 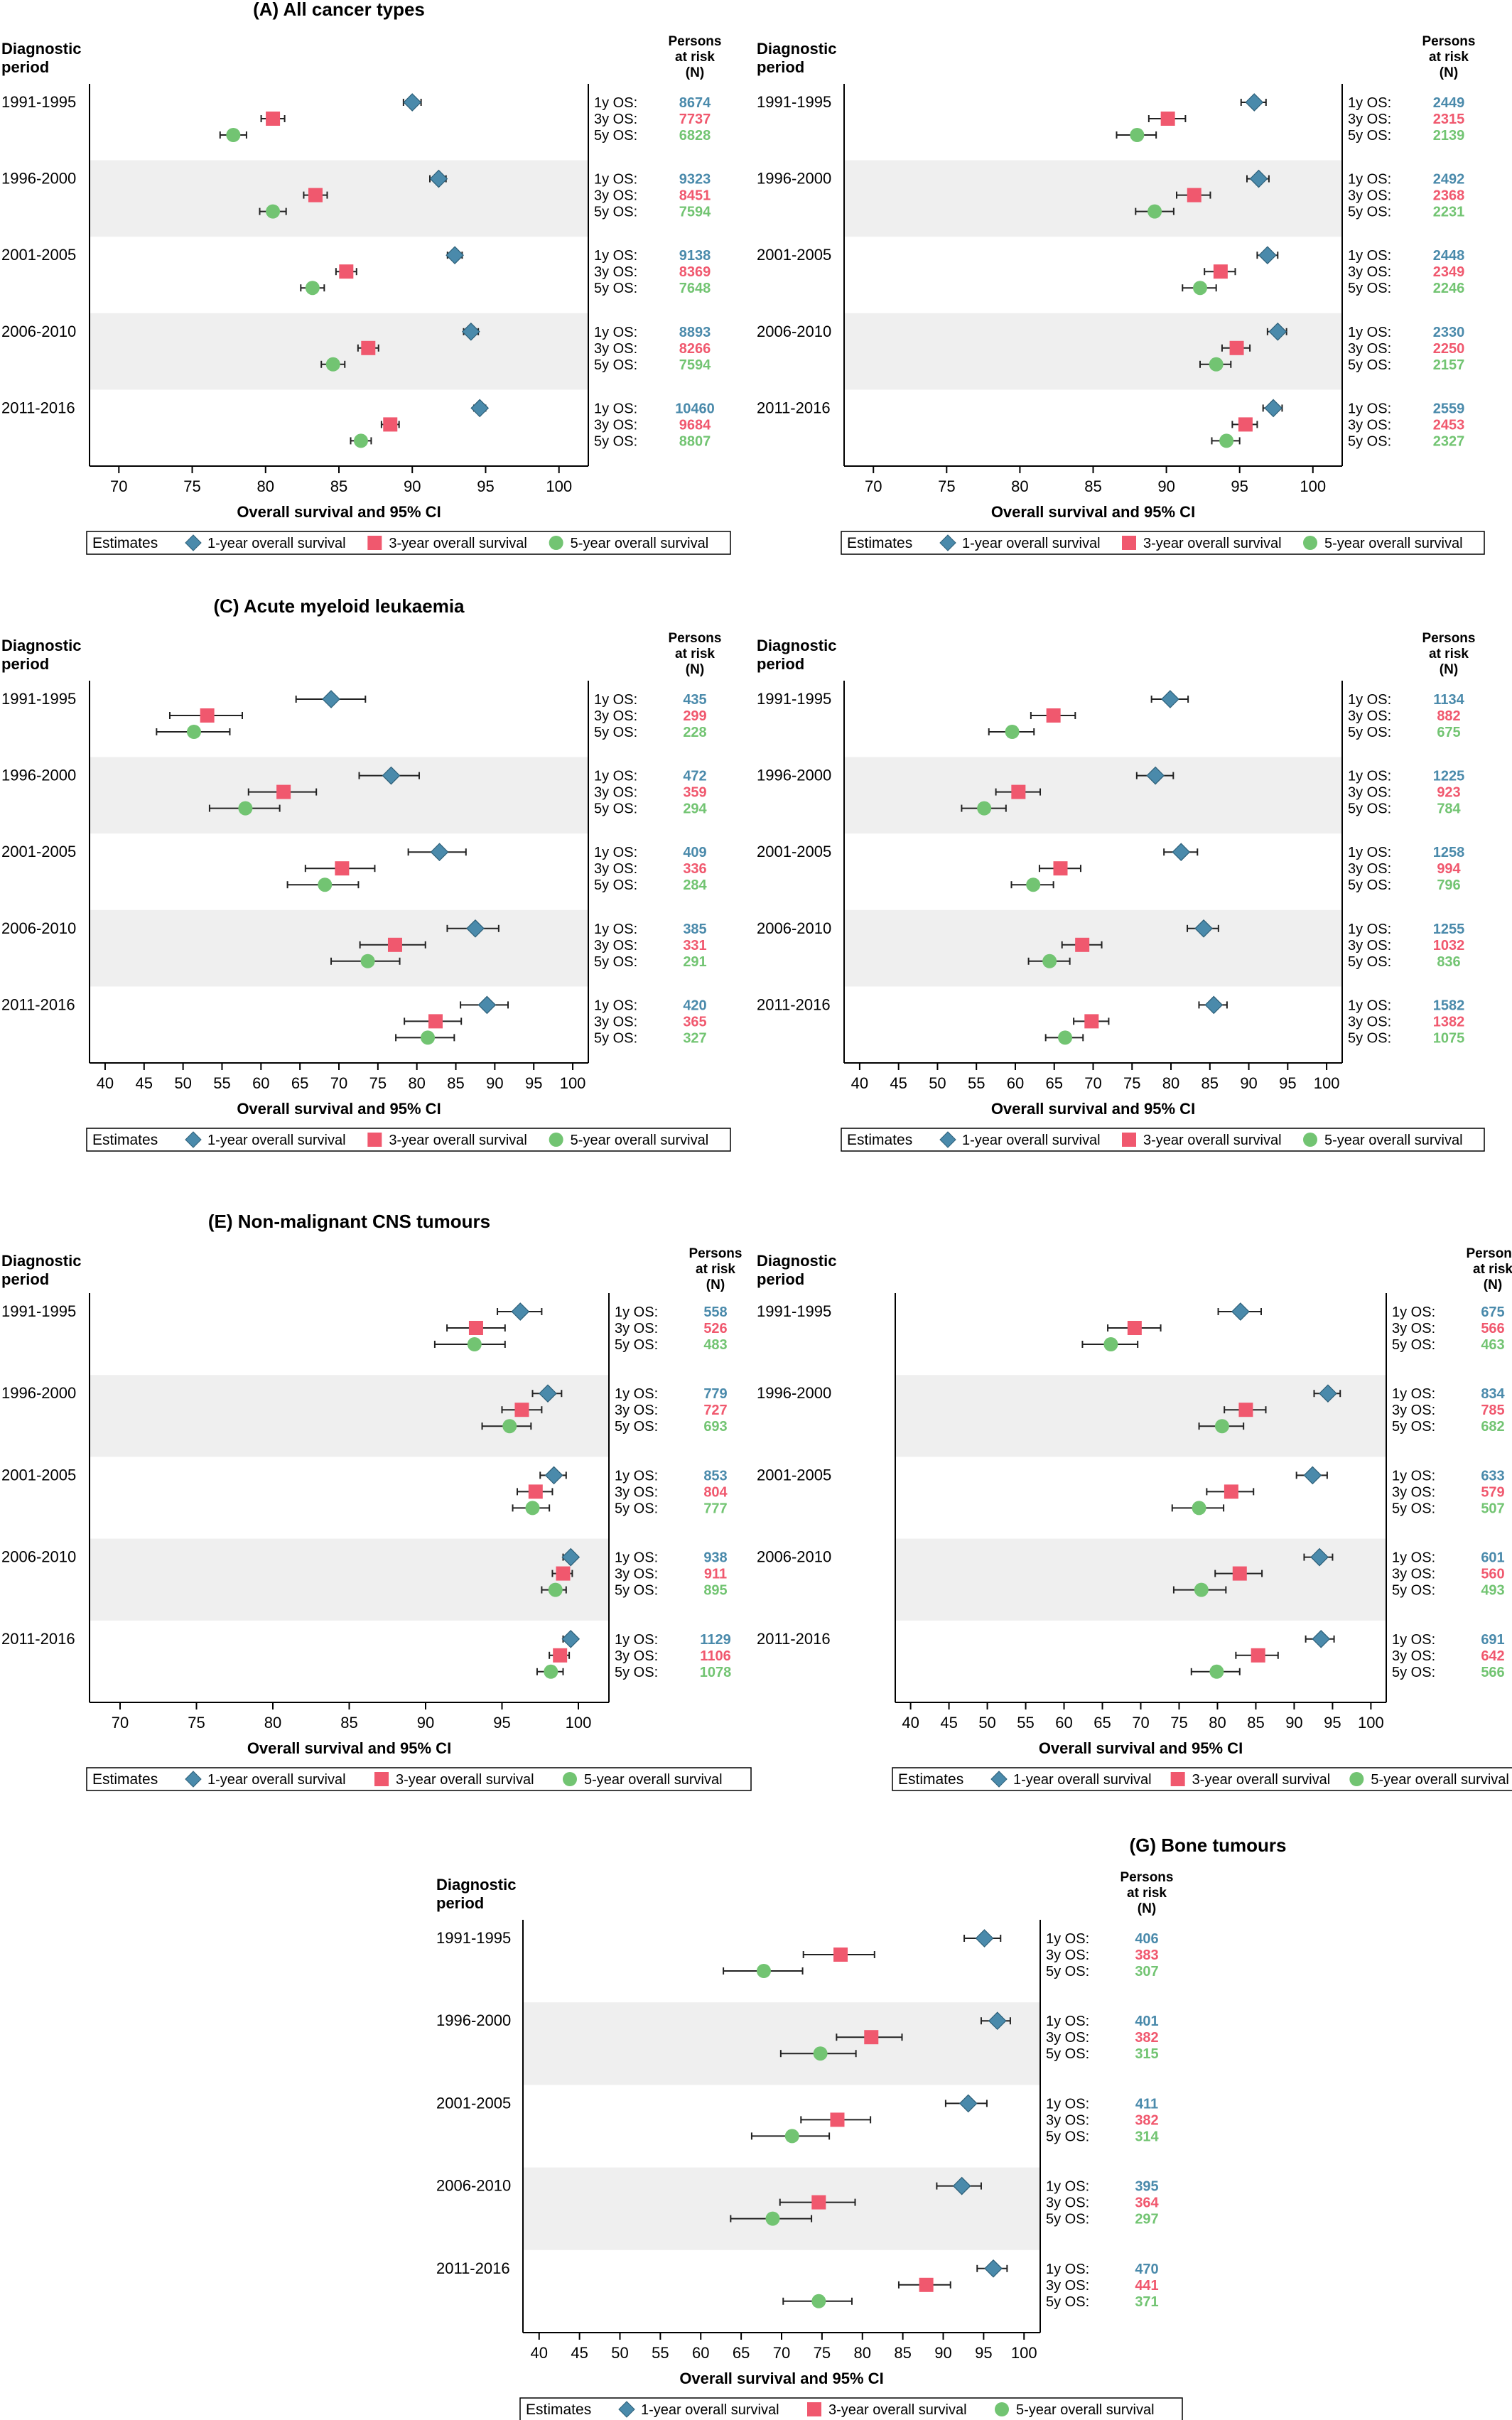 What do you see at coordinates (780, 67) in the screenshot?
I see `row-header-line: period` at bounding box center [780, 67].